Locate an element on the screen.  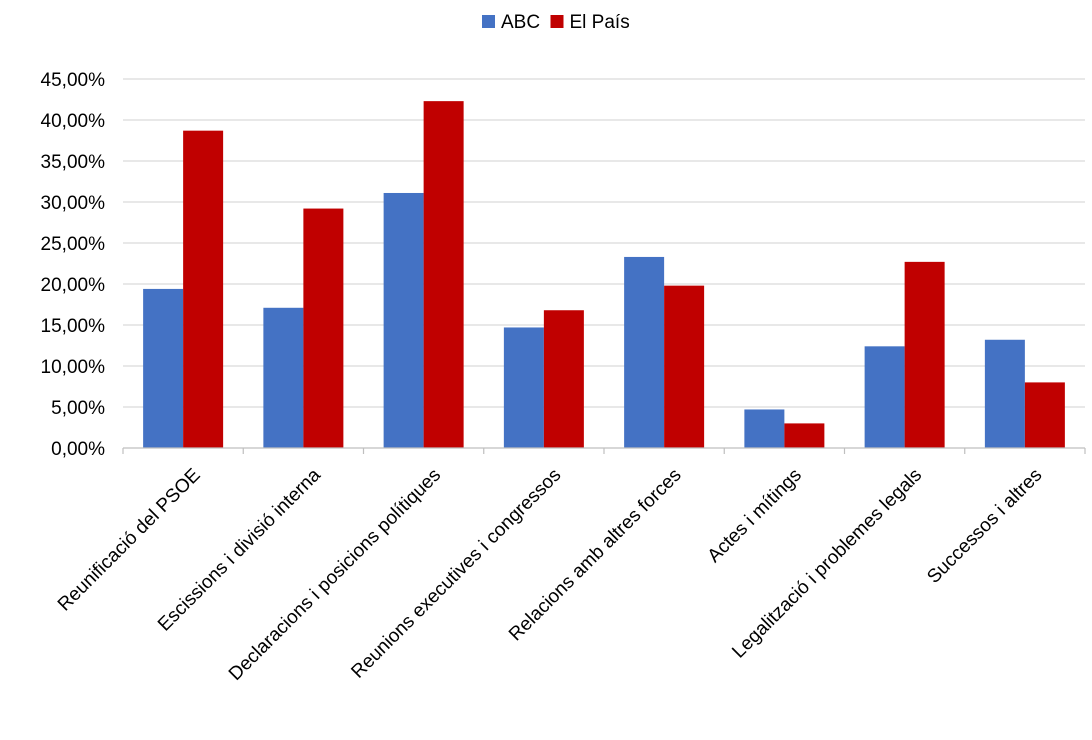
chart-legend: ABC El País is located at coordinates (556, 22).